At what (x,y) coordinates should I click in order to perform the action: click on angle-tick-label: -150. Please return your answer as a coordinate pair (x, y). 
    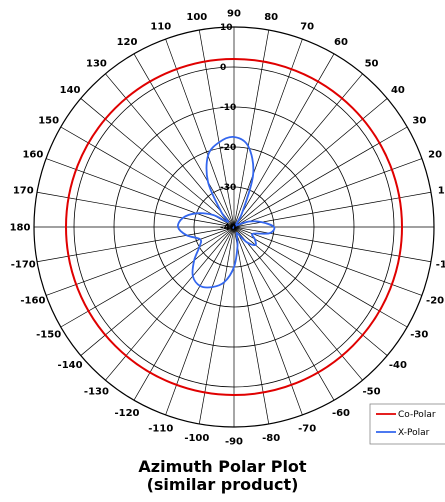
    Looking at the image, I should click on (48, 335).